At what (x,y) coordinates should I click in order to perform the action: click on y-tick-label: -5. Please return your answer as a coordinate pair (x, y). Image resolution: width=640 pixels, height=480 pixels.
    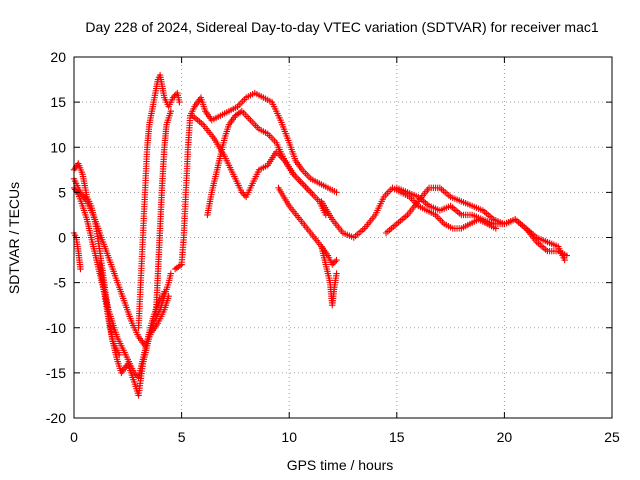
    Looking at the image, I should click on (60, 283).